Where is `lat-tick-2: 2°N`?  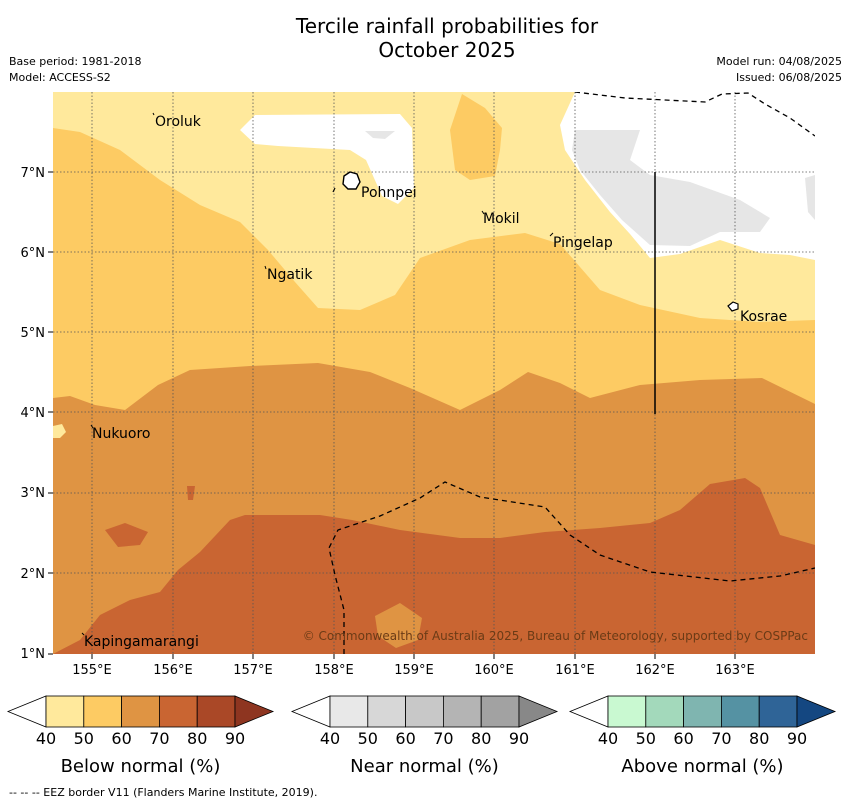
lat-tick-2: 2°N is located at coordinates (33, 574).